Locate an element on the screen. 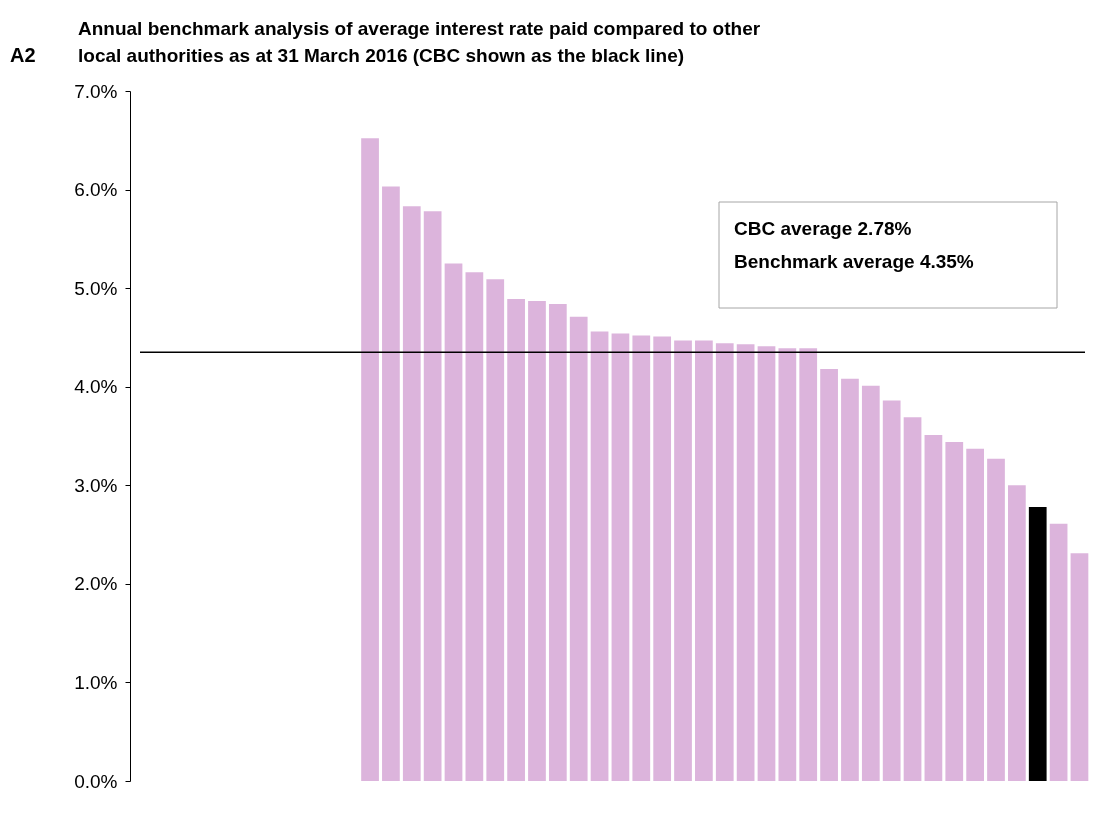  annotation: CBC average 2.78% is located at coordinates (823, 228).